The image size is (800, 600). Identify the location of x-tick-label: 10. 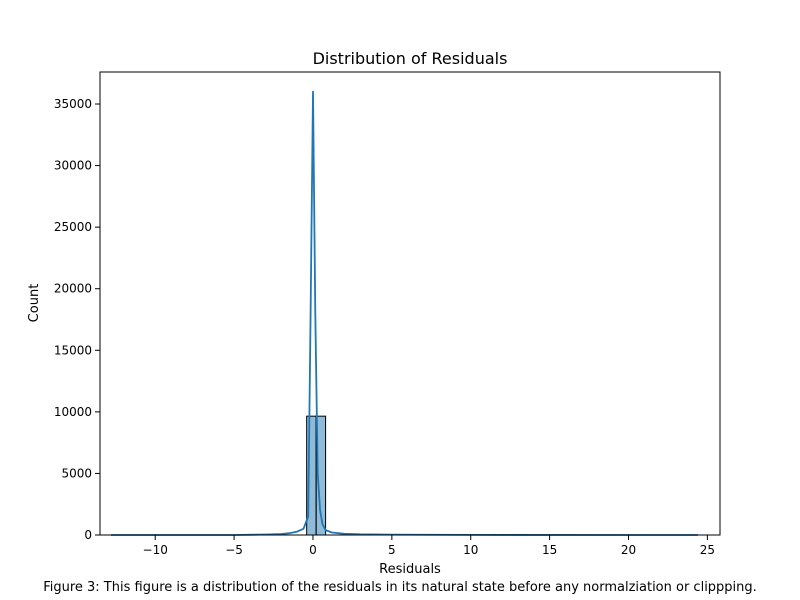
(470, 550).